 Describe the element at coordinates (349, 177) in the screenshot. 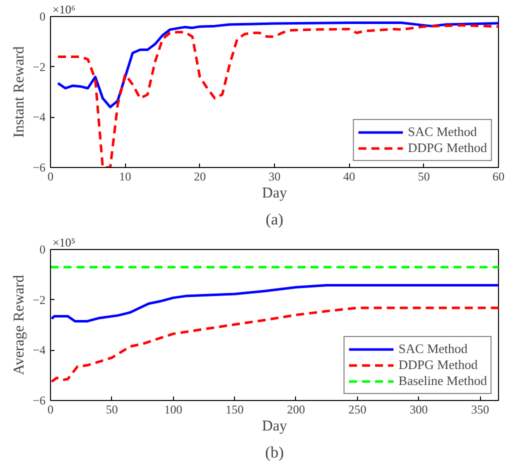

I see `x-tick-label: 40` at that location.